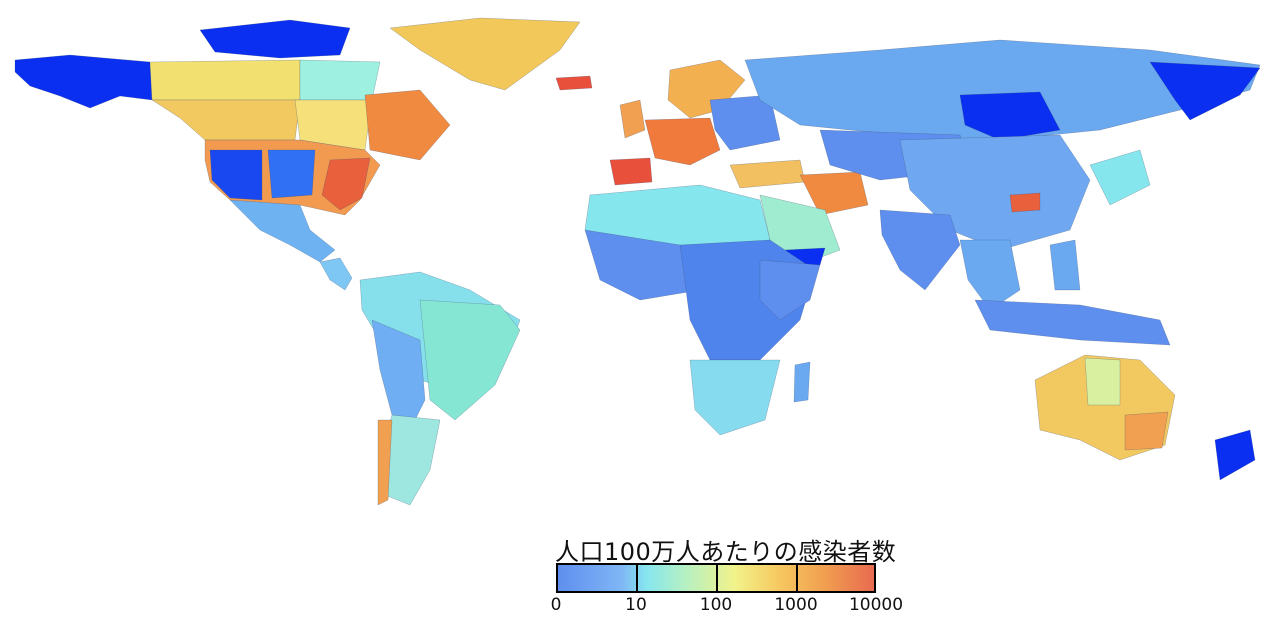 The height and width of the screenshot is (631, 1280). What do you see at coordinates (1146, 431) in the screenshot?
I see `region-australia-victoria` at bounding box center [1146, 431].